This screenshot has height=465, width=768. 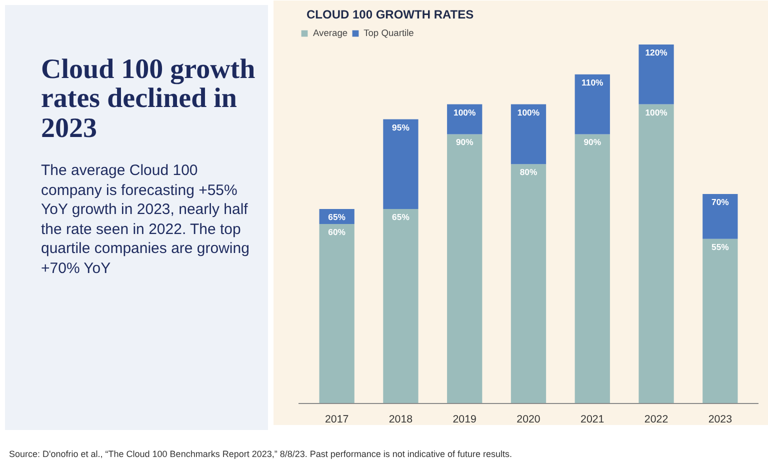 What do you see at coordinates (390, 15) in the screenshot?
I see `text: CLOUD 100 GROWTH RATES` at bounding box center [390, 15].